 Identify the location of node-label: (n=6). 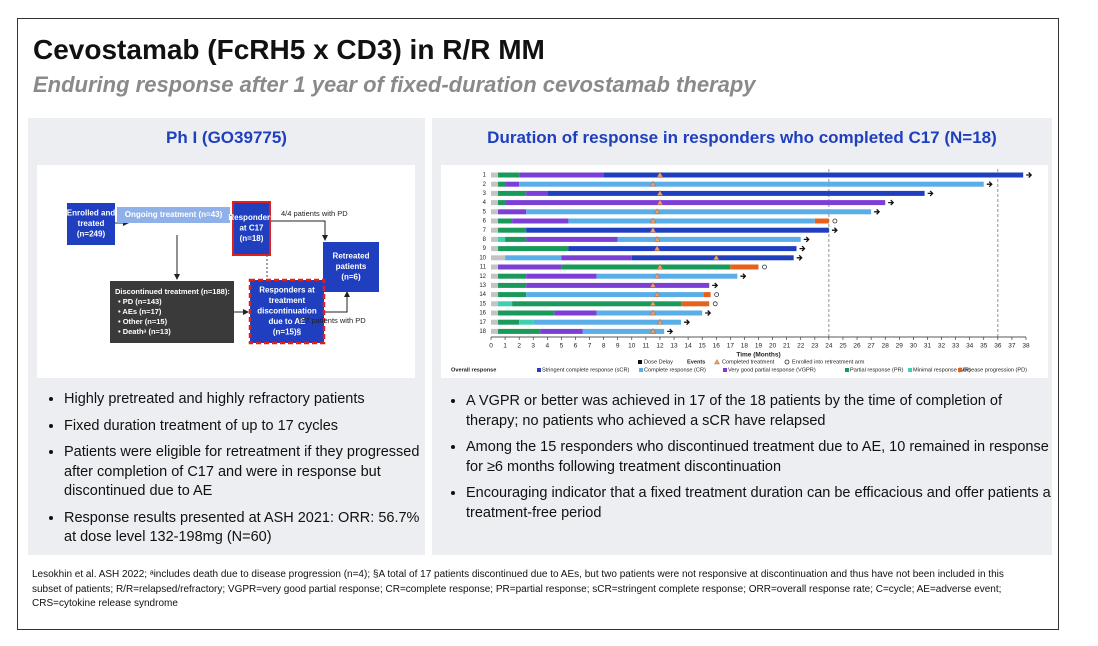
(351, 277).